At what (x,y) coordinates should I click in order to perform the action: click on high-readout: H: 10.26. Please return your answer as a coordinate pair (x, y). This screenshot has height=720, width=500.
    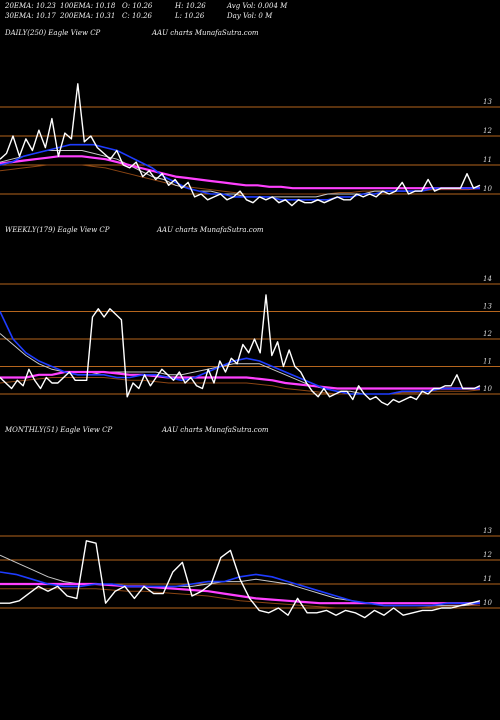
    Looking at the image, I should click on (190, 6).